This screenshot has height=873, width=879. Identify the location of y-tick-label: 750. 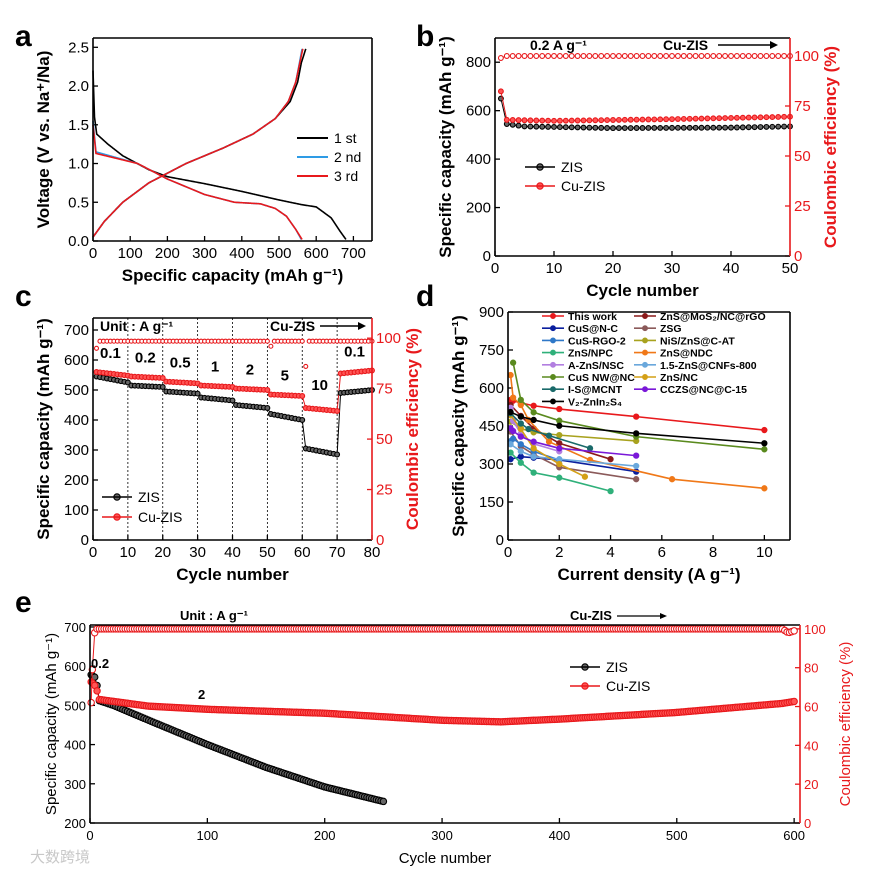
(491, 350).